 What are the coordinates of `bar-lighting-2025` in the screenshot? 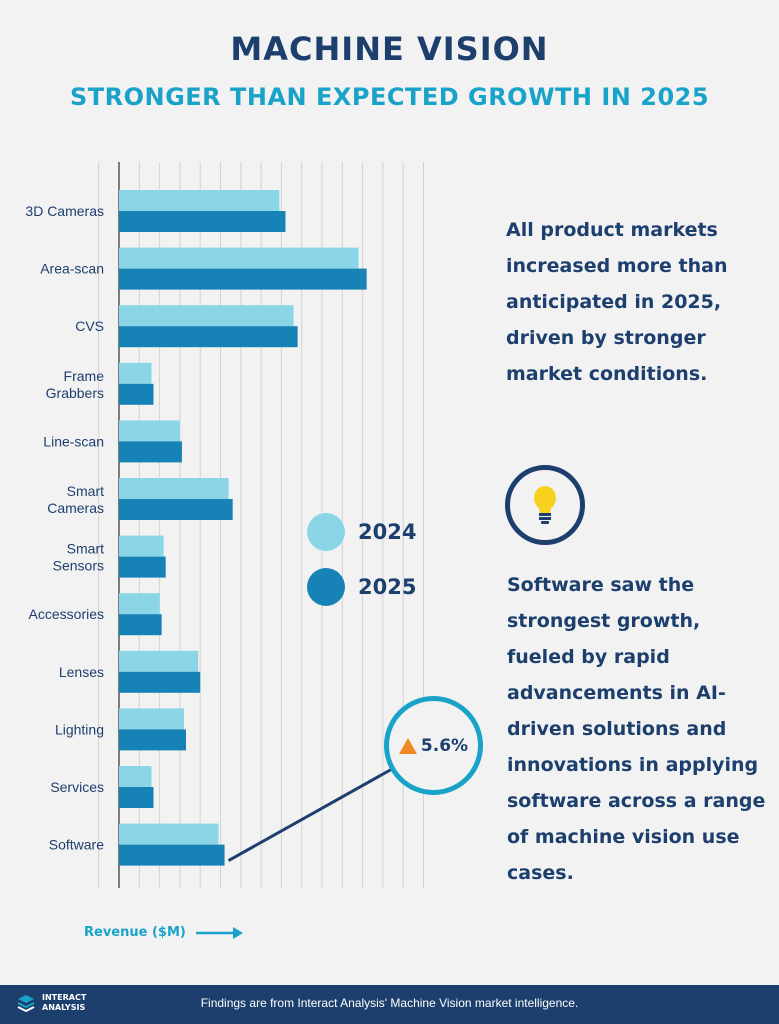 It's located at (152, 740).